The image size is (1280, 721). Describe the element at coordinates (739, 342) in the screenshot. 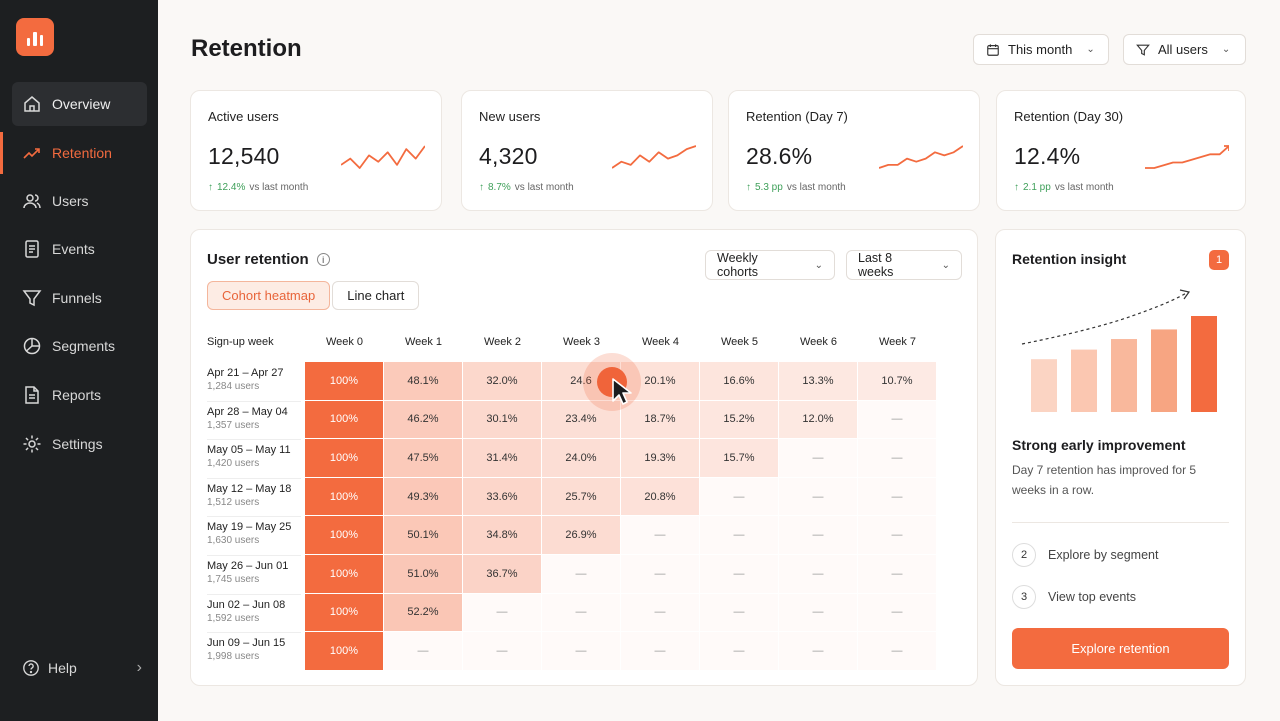

I see `column-header-week: Week 5` at that location.